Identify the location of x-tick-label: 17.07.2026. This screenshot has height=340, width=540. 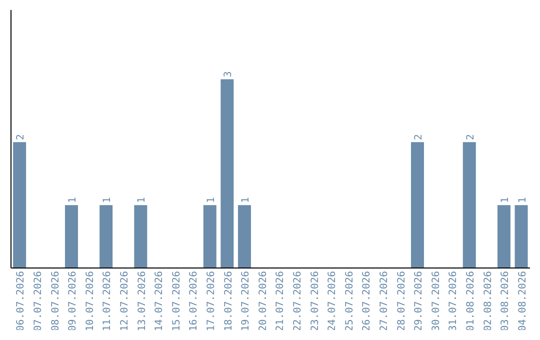
(211, 301).